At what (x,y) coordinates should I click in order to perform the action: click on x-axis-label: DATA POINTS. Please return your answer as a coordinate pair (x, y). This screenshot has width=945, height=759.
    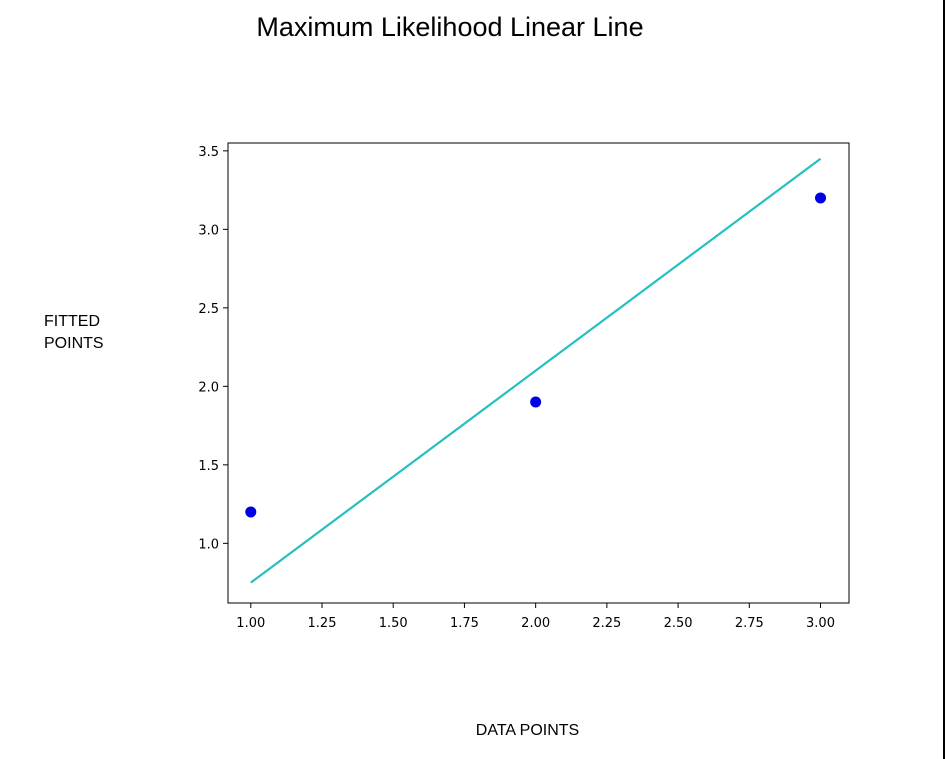
    Looking at the image, I should click on (527, 730).